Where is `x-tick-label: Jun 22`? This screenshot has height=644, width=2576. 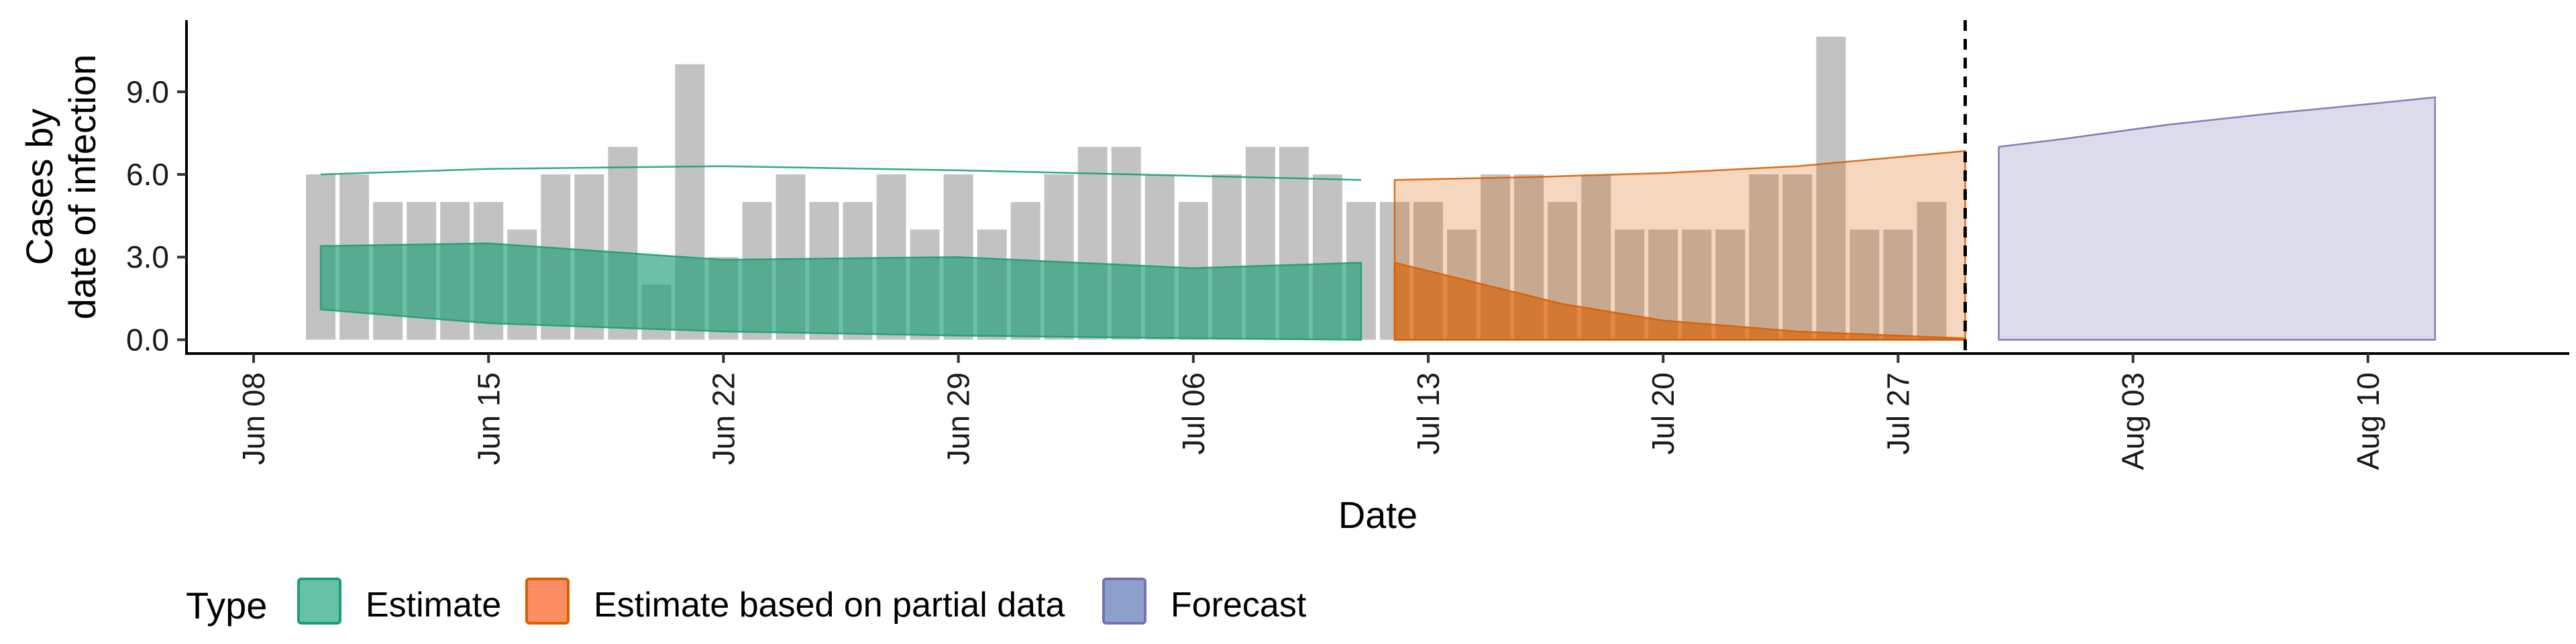
x-tick-label: Jun 22 is located at coordinates (723, 418).